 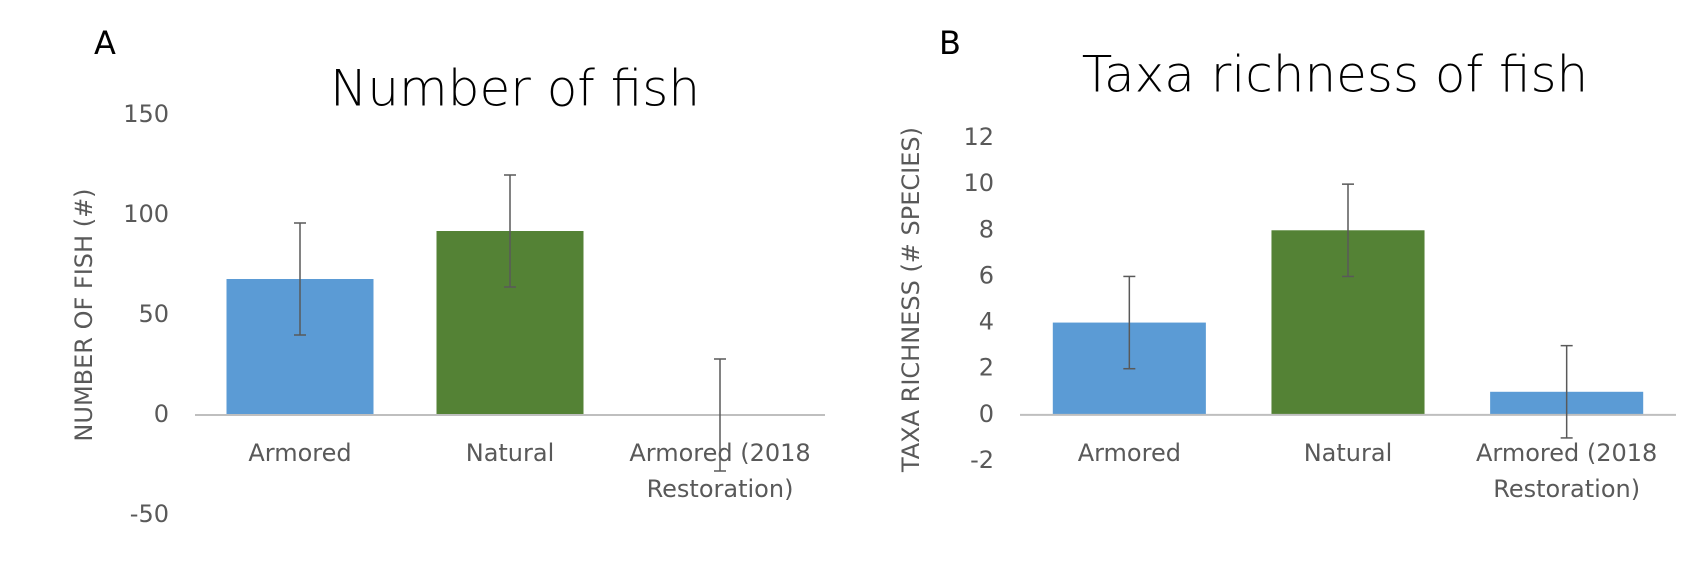 What do you see at coordinates (986, 275) in the screenshot?
I see `y-tick-label: 6` at bounding box center [986, 275].